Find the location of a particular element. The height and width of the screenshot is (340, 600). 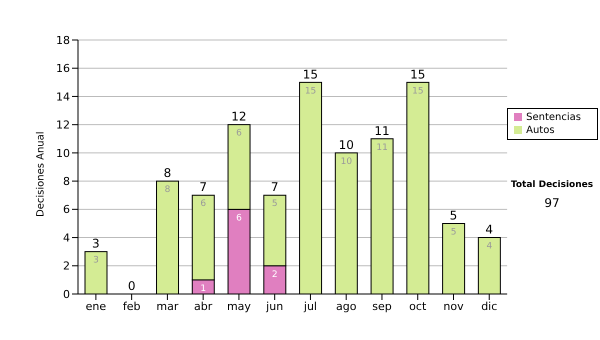

y-tick-label: 6 is located at coordinates (66, 209).